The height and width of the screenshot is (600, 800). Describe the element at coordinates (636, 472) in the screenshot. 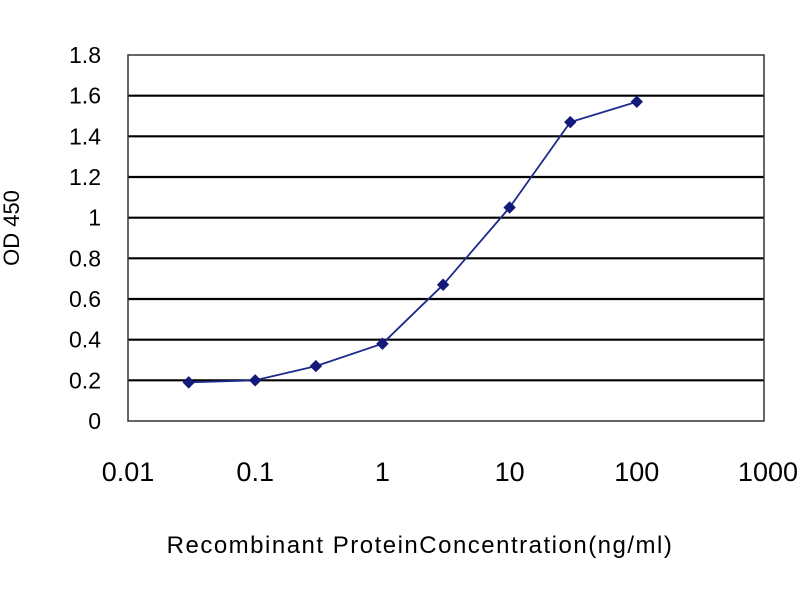

I see `x-tick-label: 100` at that location.